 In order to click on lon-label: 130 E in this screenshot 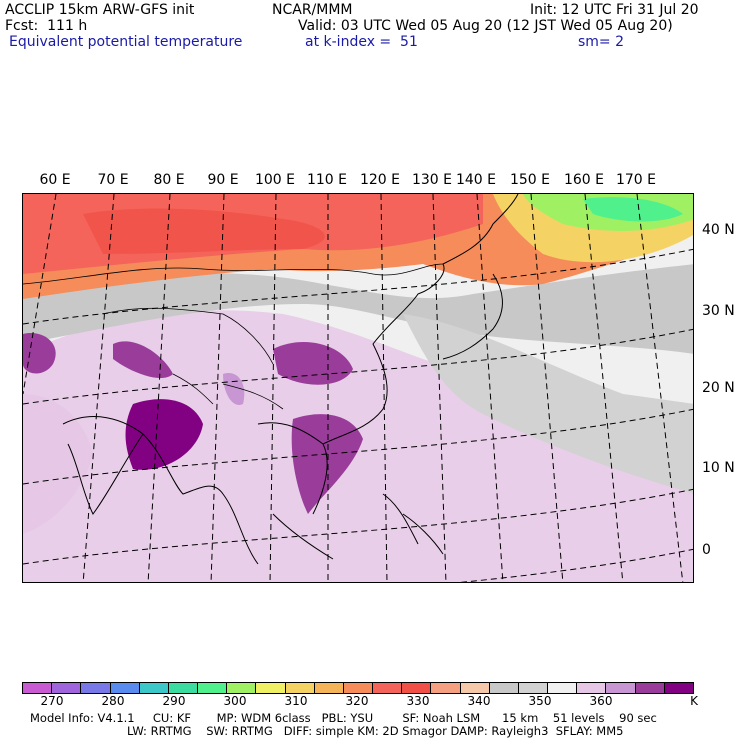, I will do `click(432, 180)`.